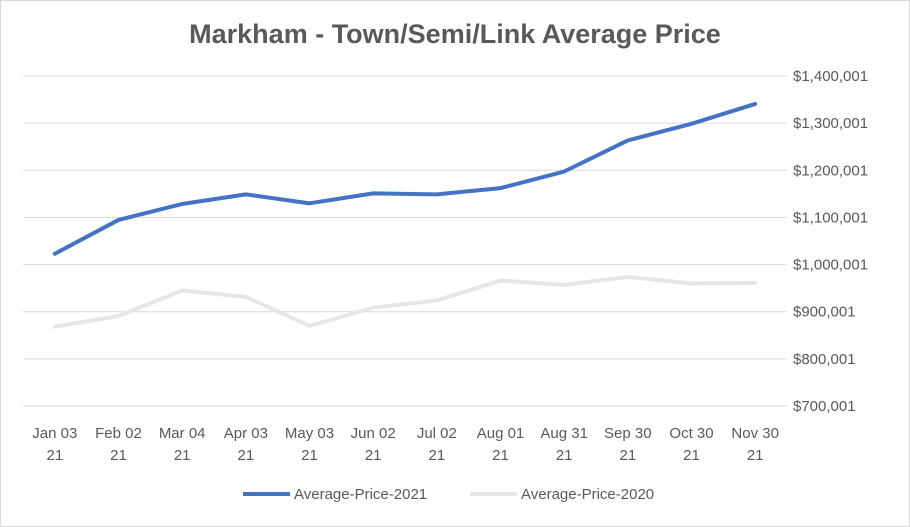  I want to click on x-tick-label: Oct 30, so click(691, 433).